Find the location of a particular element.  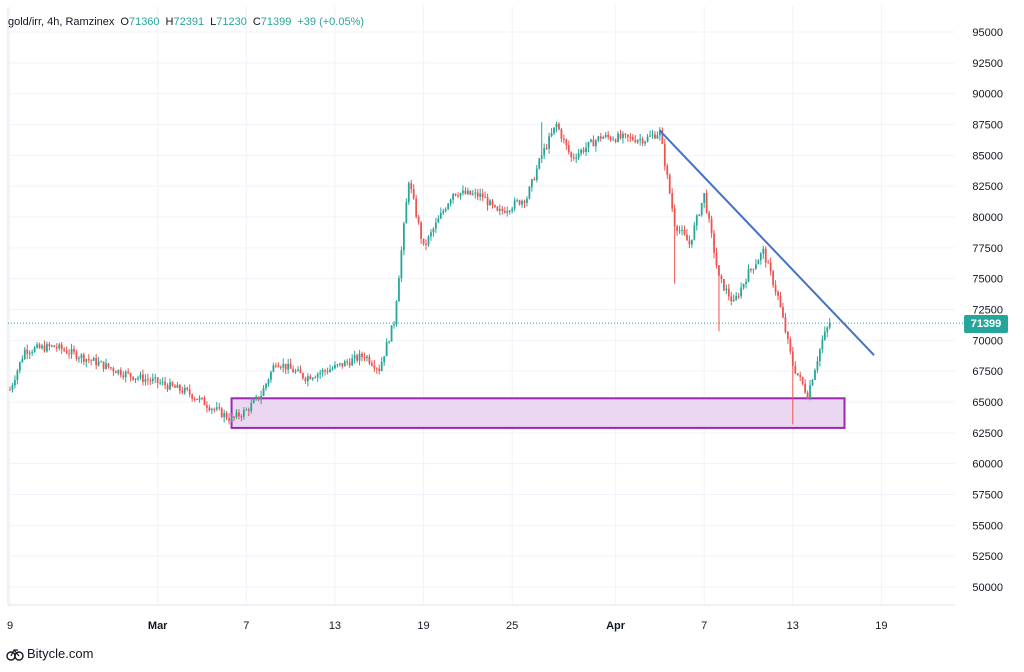

brand-name: Bitycle.com is located at coordinates (60, 653).